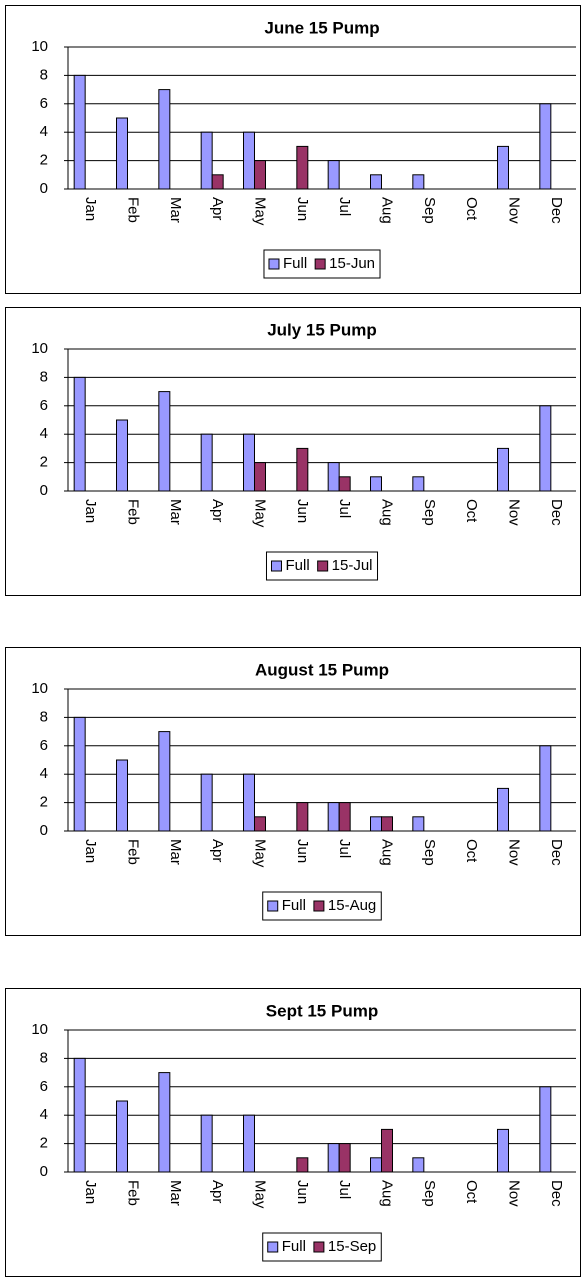 The width and height of the screenshot is (586, 1278). I want to click on legend-box, so click(322, 906).